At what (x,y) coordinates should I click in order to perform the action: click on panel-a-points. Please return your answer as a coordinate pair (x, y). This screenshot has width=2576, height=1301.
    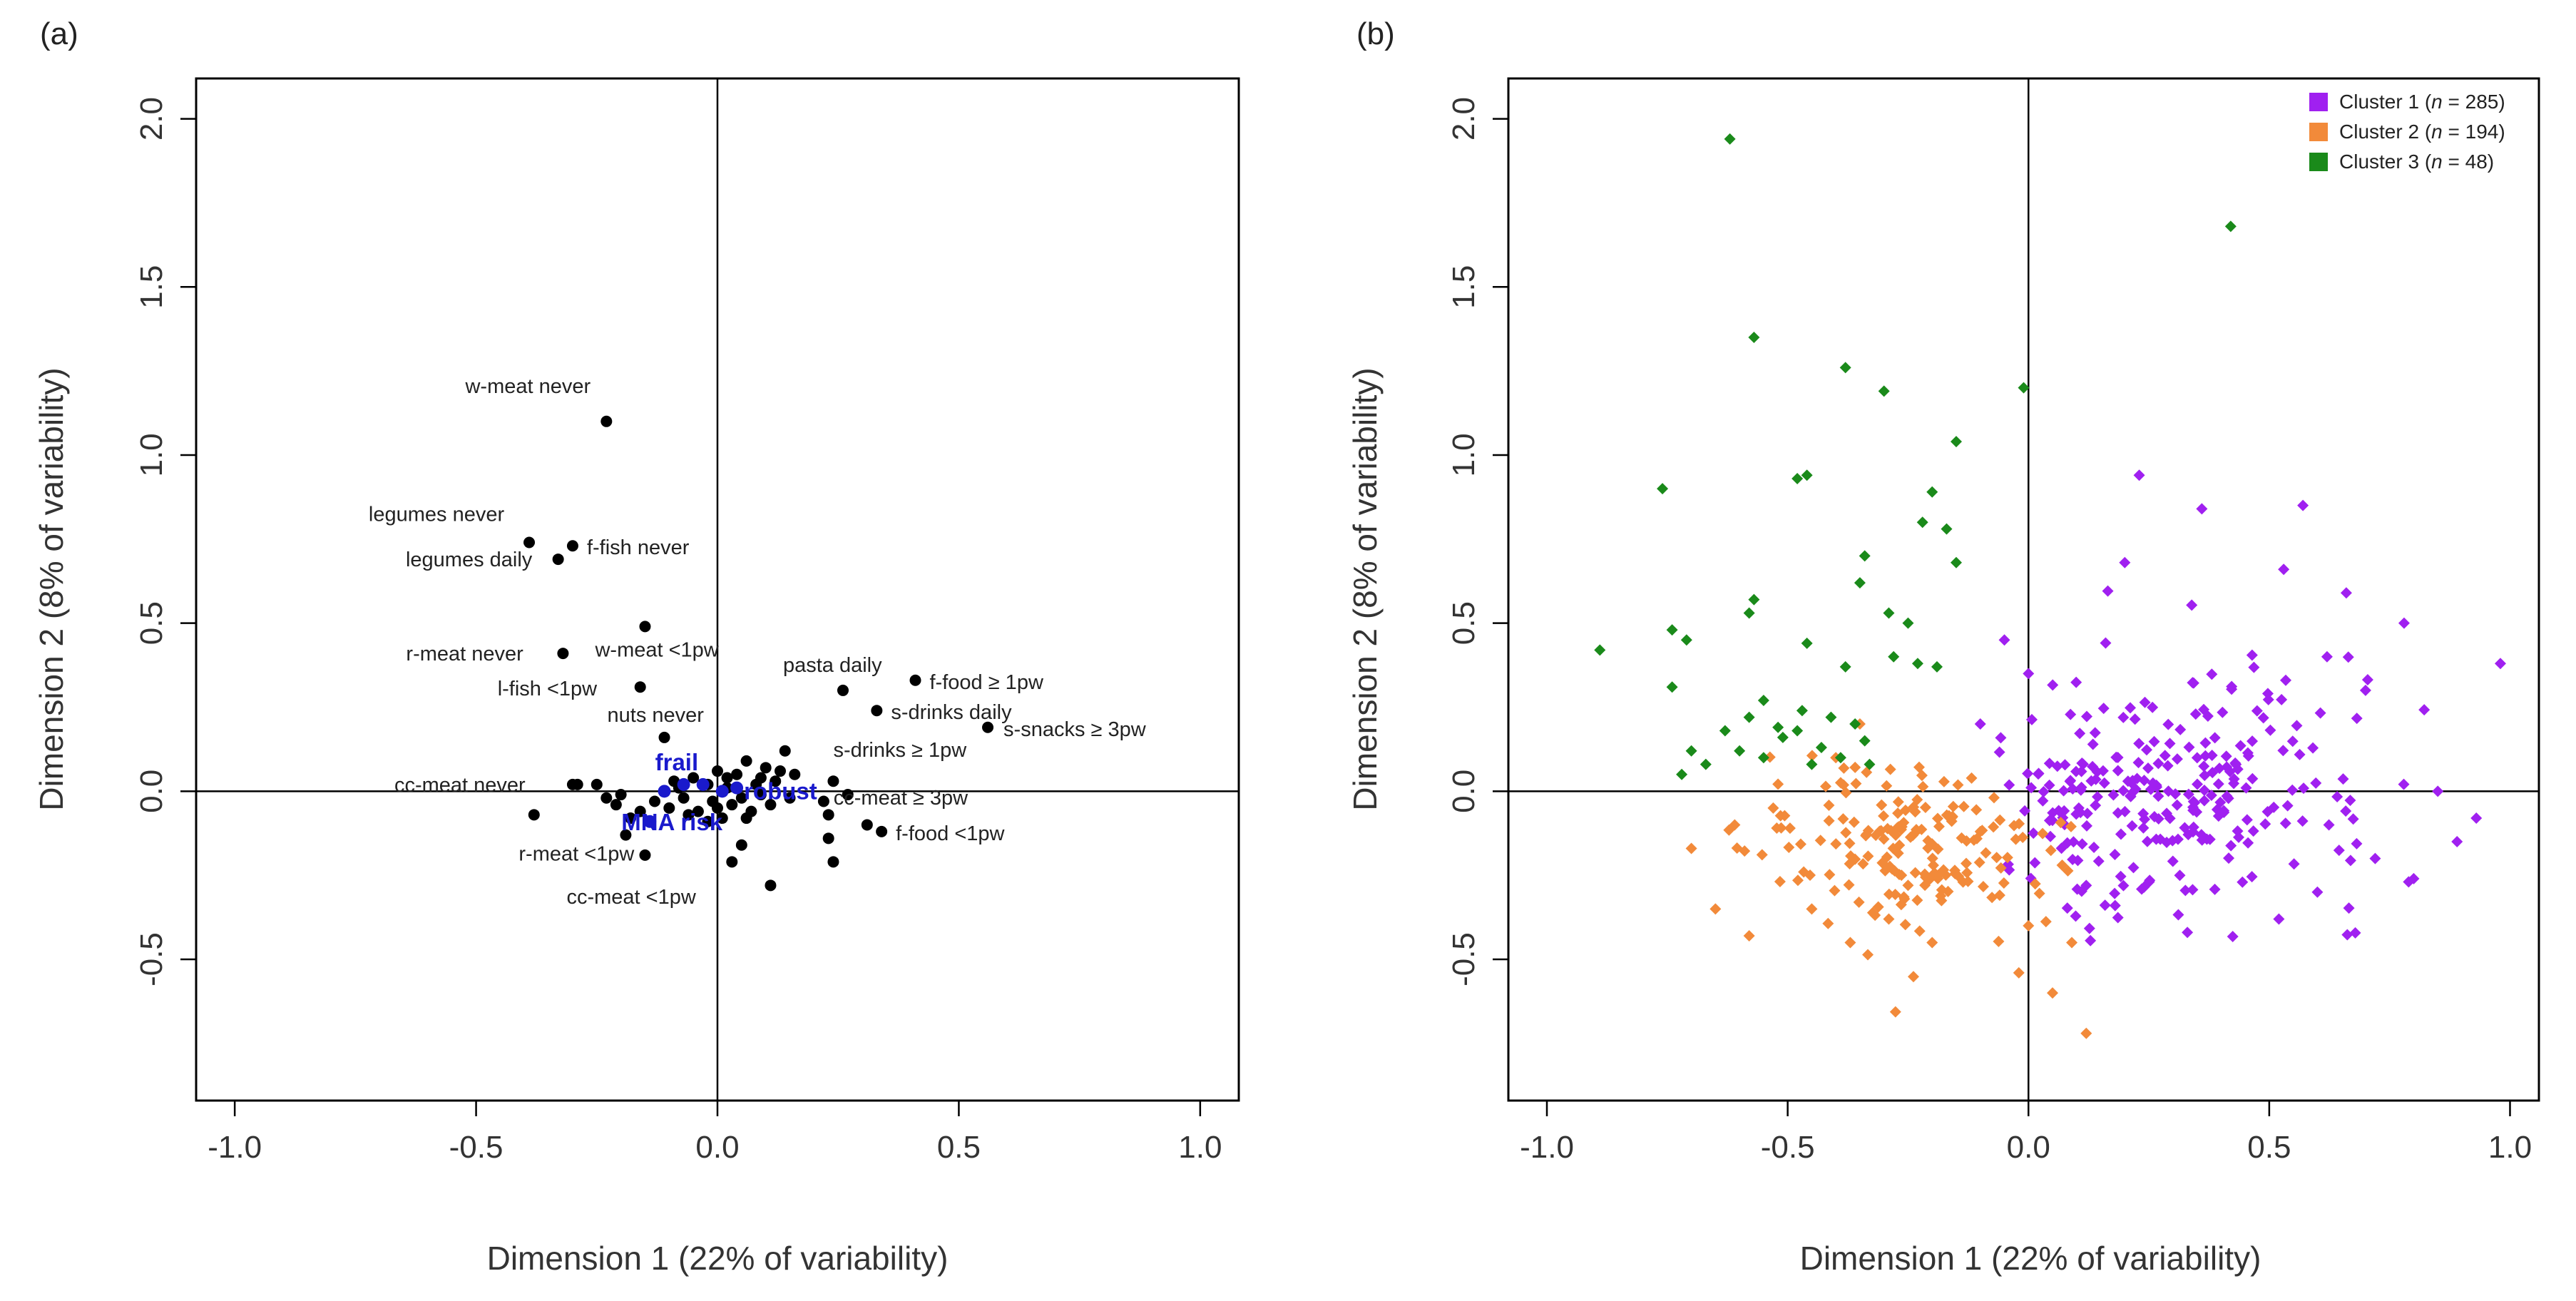
    Looking at the image, I should click on (758, 653).